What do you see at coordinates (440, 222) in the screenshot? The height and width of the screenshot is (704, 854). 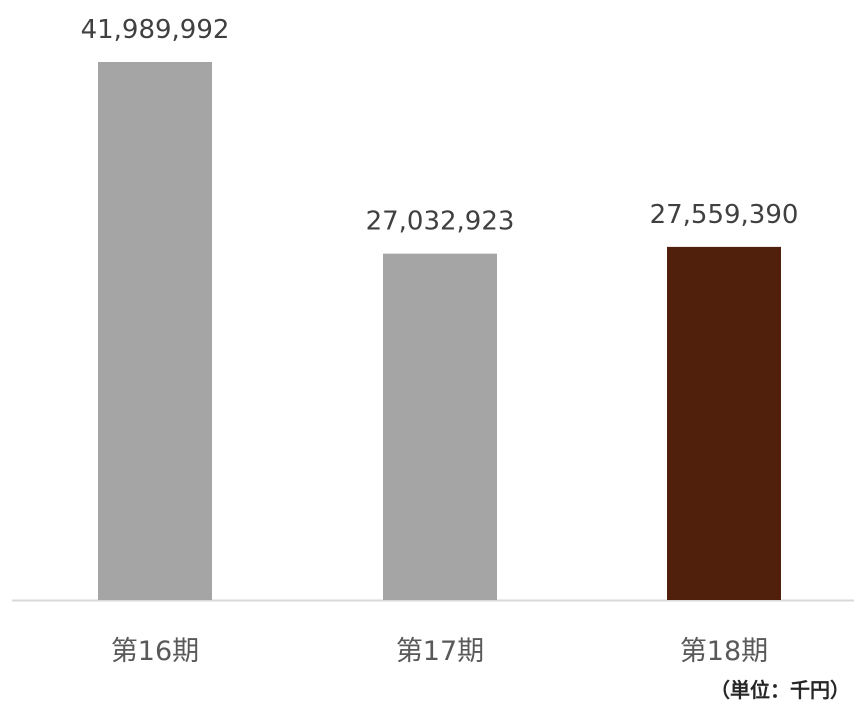 I see `value-label-2: 27,032,923` at bounding box center [440, 222].